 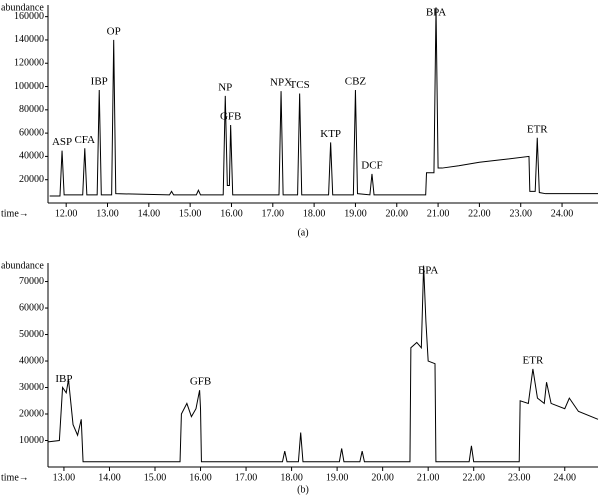 I want to click on y-tick-label: 160000, so click(x=29, y=16).